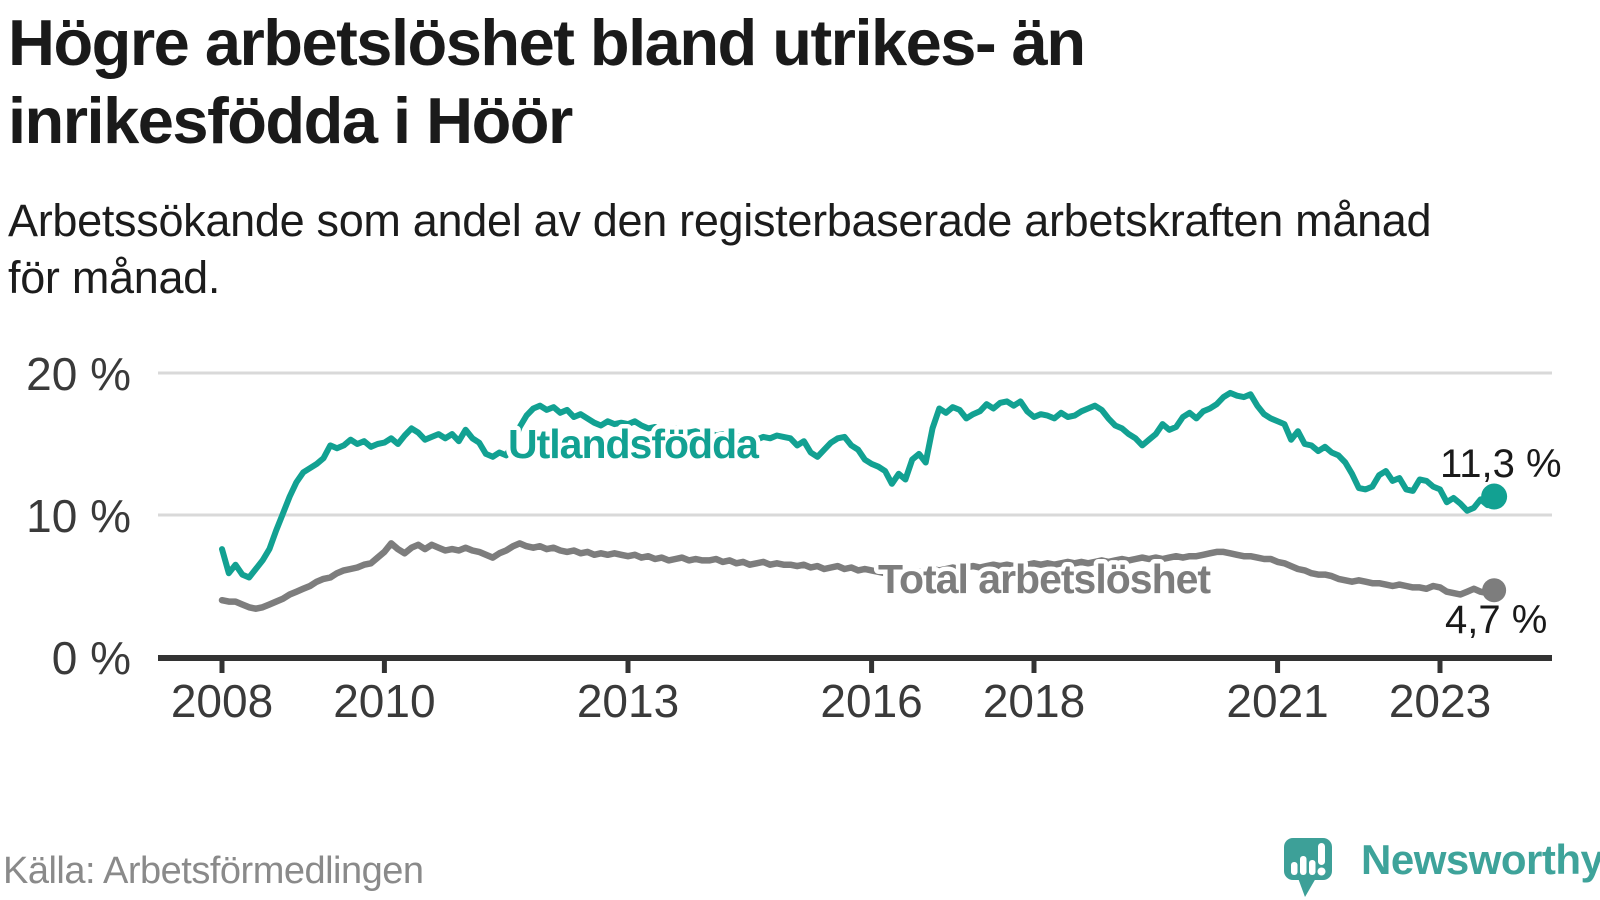  Describe the element at coordinates (213, 871) in the screenshot. I see `source-label: Källa: Arbetsförmedlingen` at that location.